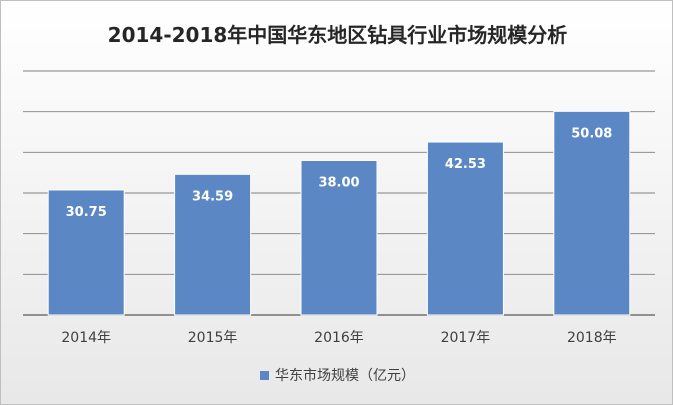 The width and height of the screenshot is (673, 405). What do you see at coordinates (213, 338) in the screenshot?
I see `x-tick-label: 2015年` at bounding box center [213, 338].